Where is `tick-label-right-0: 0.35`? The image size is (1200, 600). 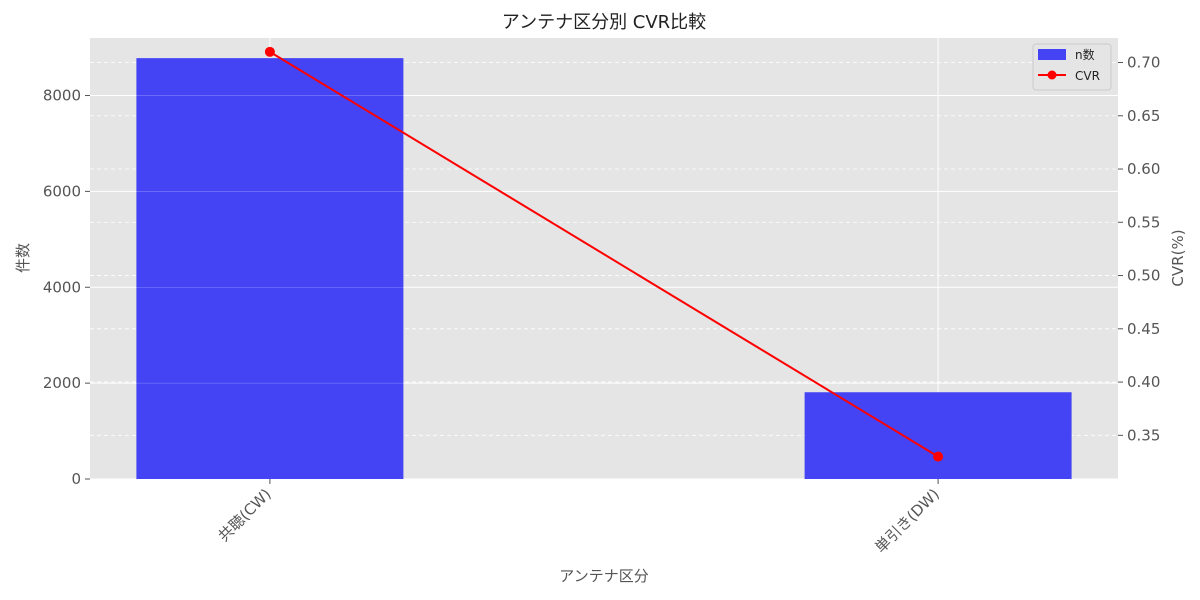 tick-label-right-0: 0.35 is located at coordinates (1143, 435).